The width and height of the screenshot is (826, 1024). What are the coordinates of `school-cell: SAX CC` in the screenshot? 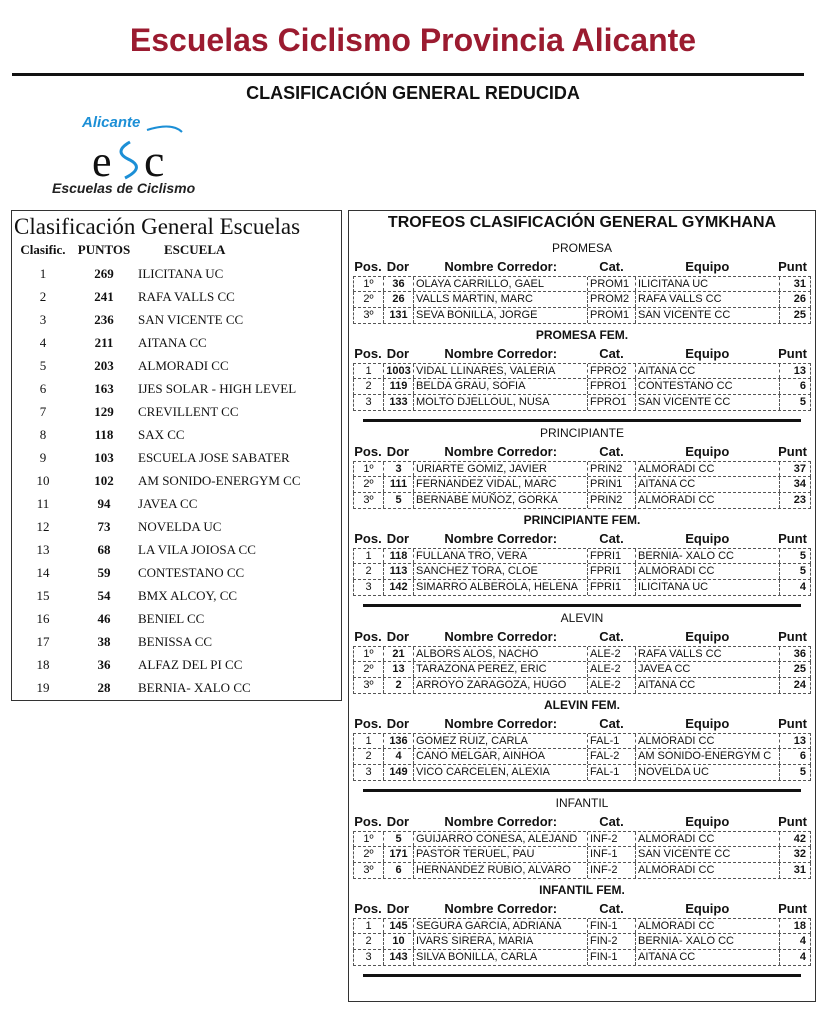 It's located at (161, 434).